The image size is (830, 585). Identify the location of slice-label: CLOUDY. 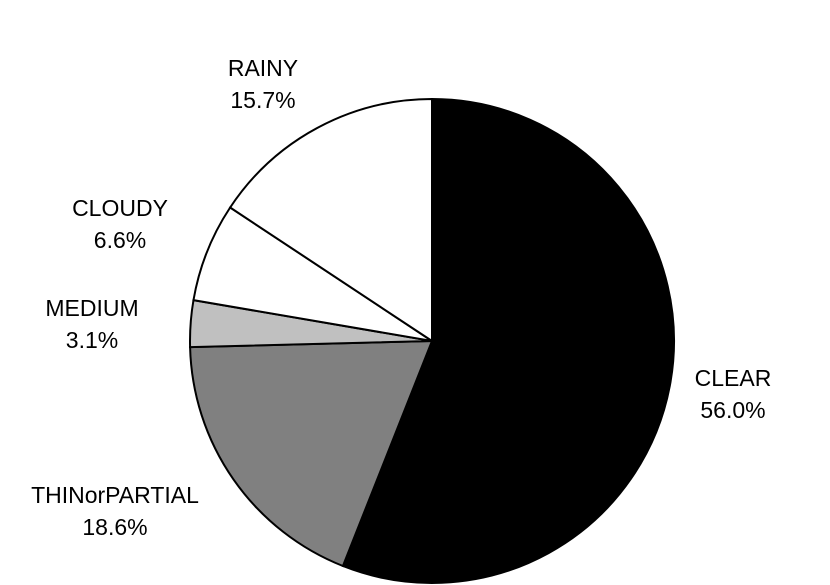
(120, 208).